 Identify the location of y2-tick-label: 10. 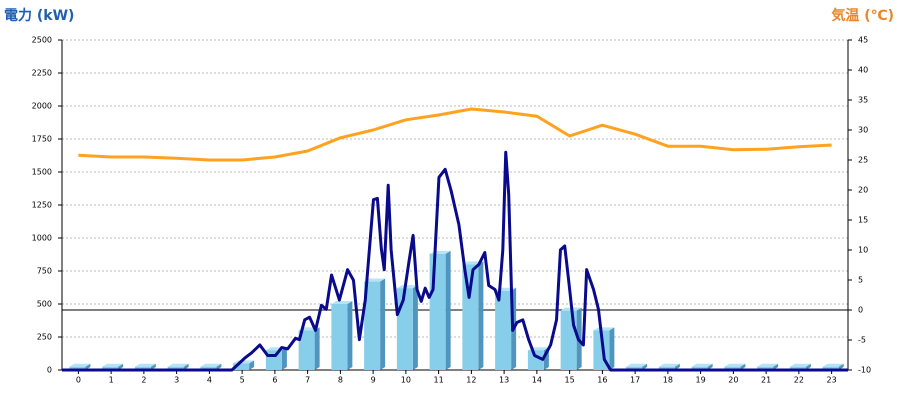
(863, 250).